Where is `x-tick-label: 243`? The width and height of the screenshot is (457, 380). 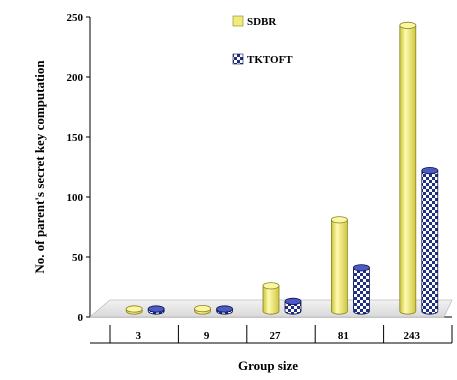
x-tick-label: 243 is located at coordinates (412, 336).